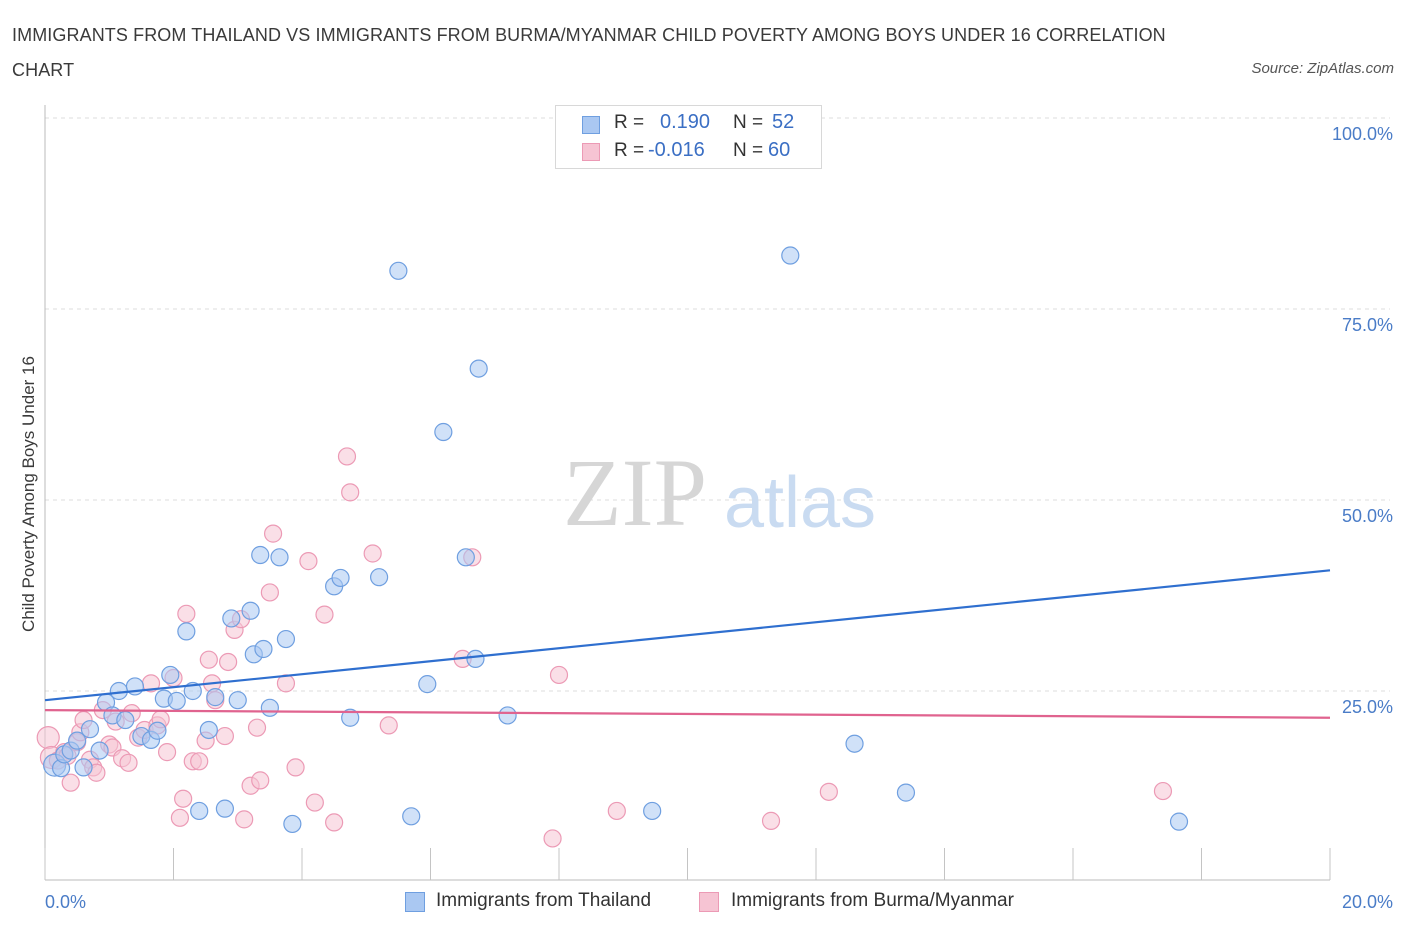  What do you see at coordinates (1362, 420) in the screenshot?
I see `y-tick-labels: 25.0% 50.0% 75.0% 100.0%` at bounding box center [1362, 420].